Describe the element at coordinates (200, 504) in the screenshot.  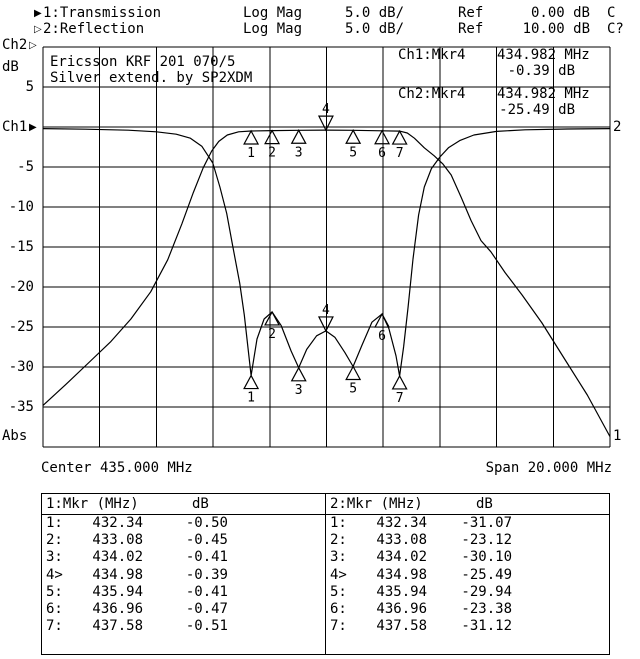
I see `marker-table-ch1-unit: dB` at that location.